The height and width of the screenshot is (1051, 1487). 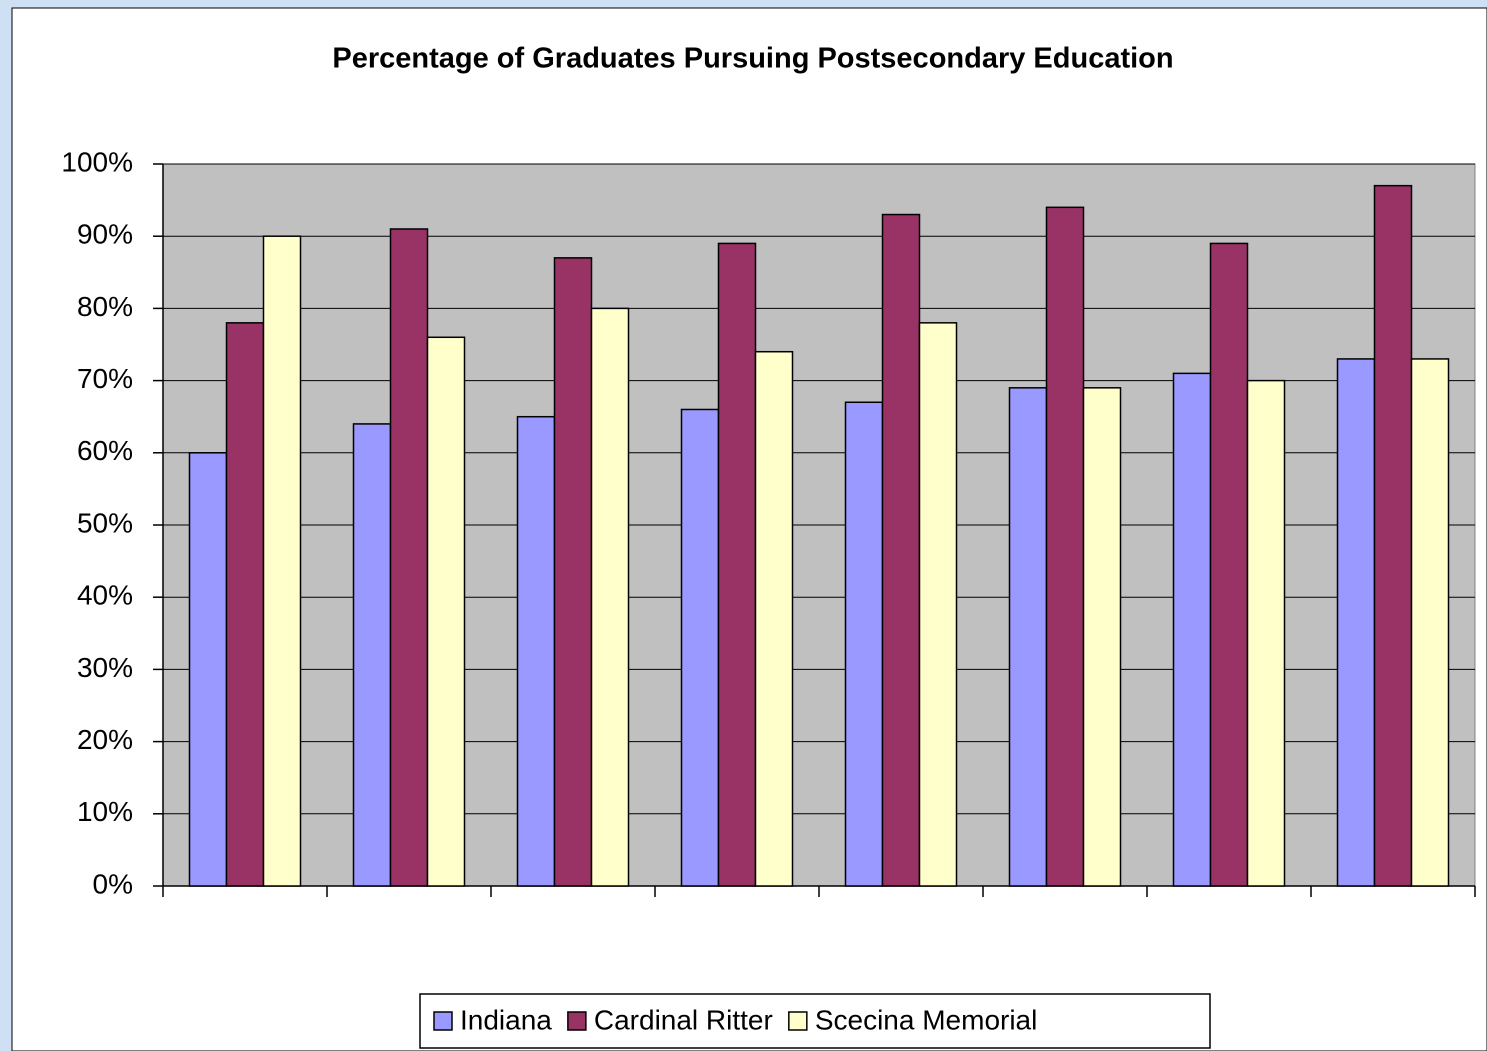 What do you see at coordinates (105, 234) in the screenshot?
I see `y-tick-label: 90%` at bounding box center [105, 234].